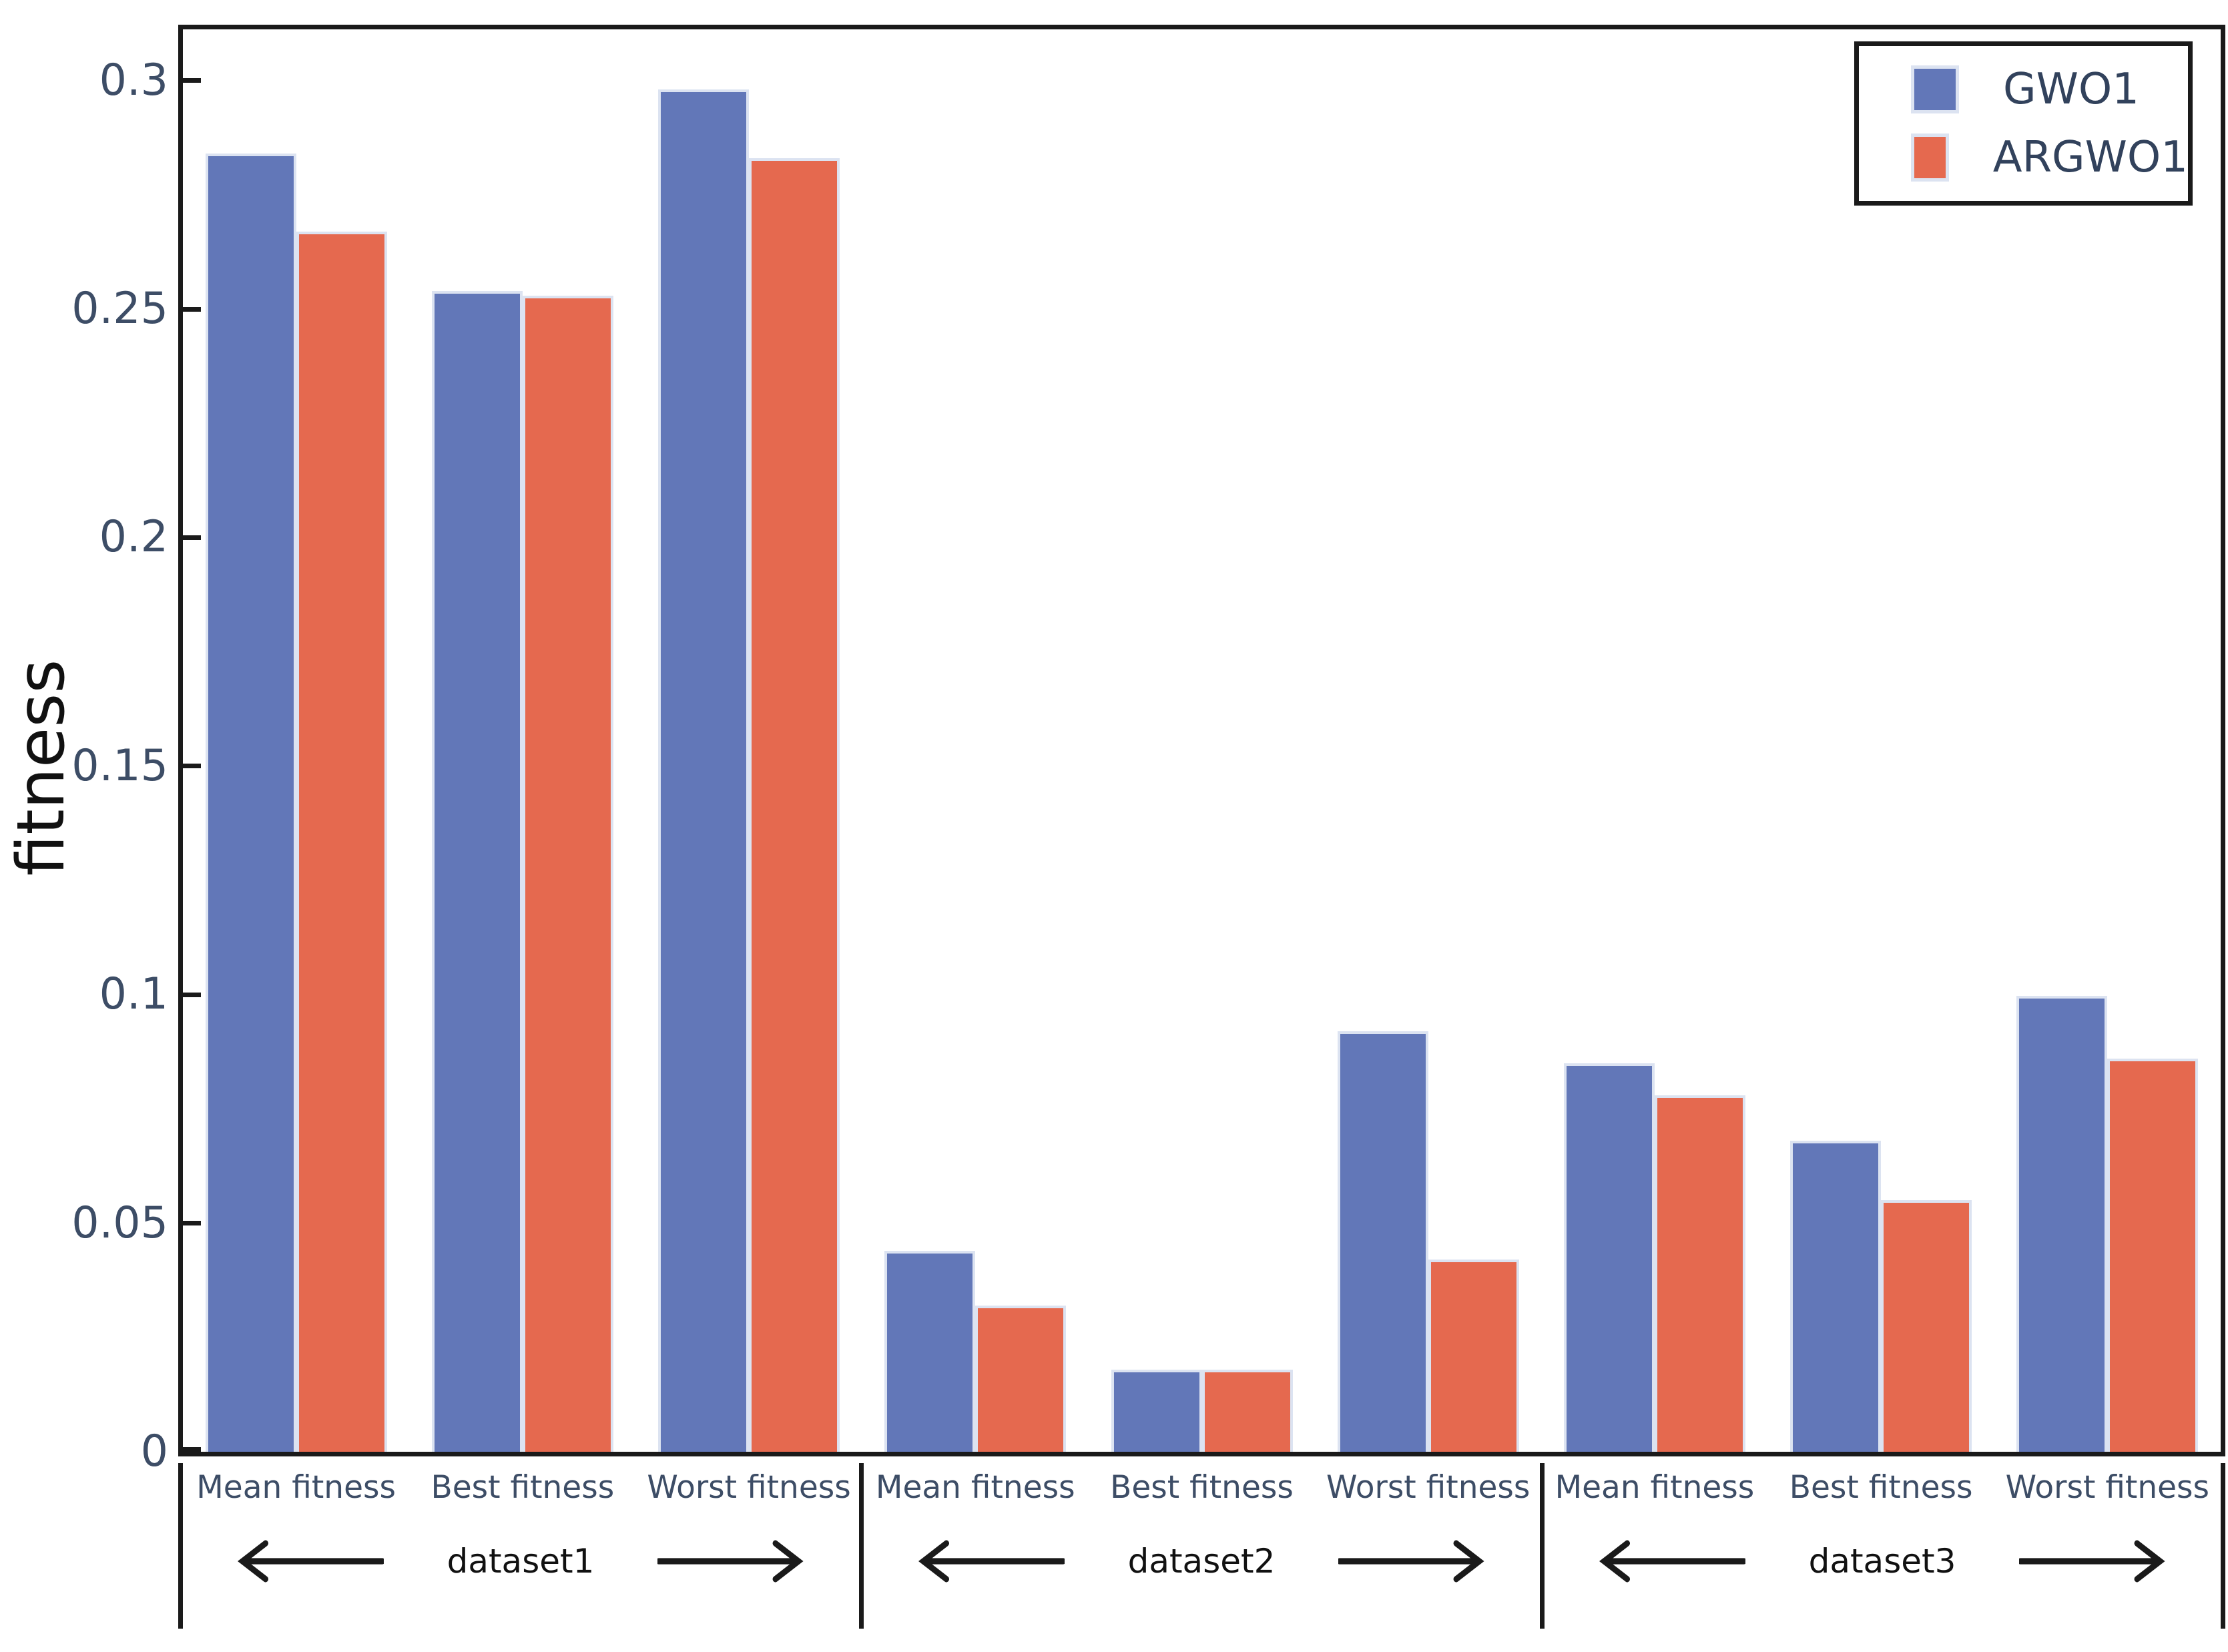 This screenshot has height=1652, width=2228. I want to click on argwo1-color-swatch, so click(1930, 157).